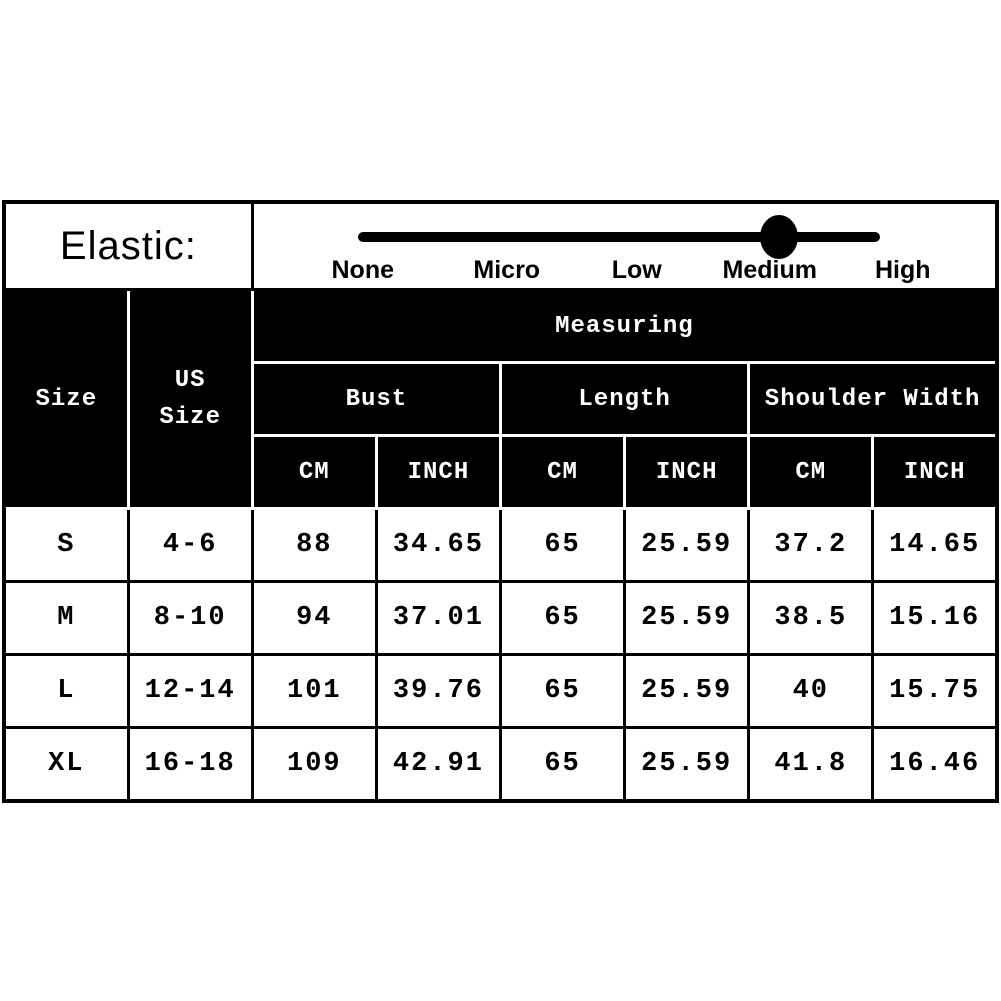 This screenshot has width=1001, height=1001. Describe the element at coordinates (438, 618) in the screenshot. I see `cell-bust-inch: 37.01` at that location.